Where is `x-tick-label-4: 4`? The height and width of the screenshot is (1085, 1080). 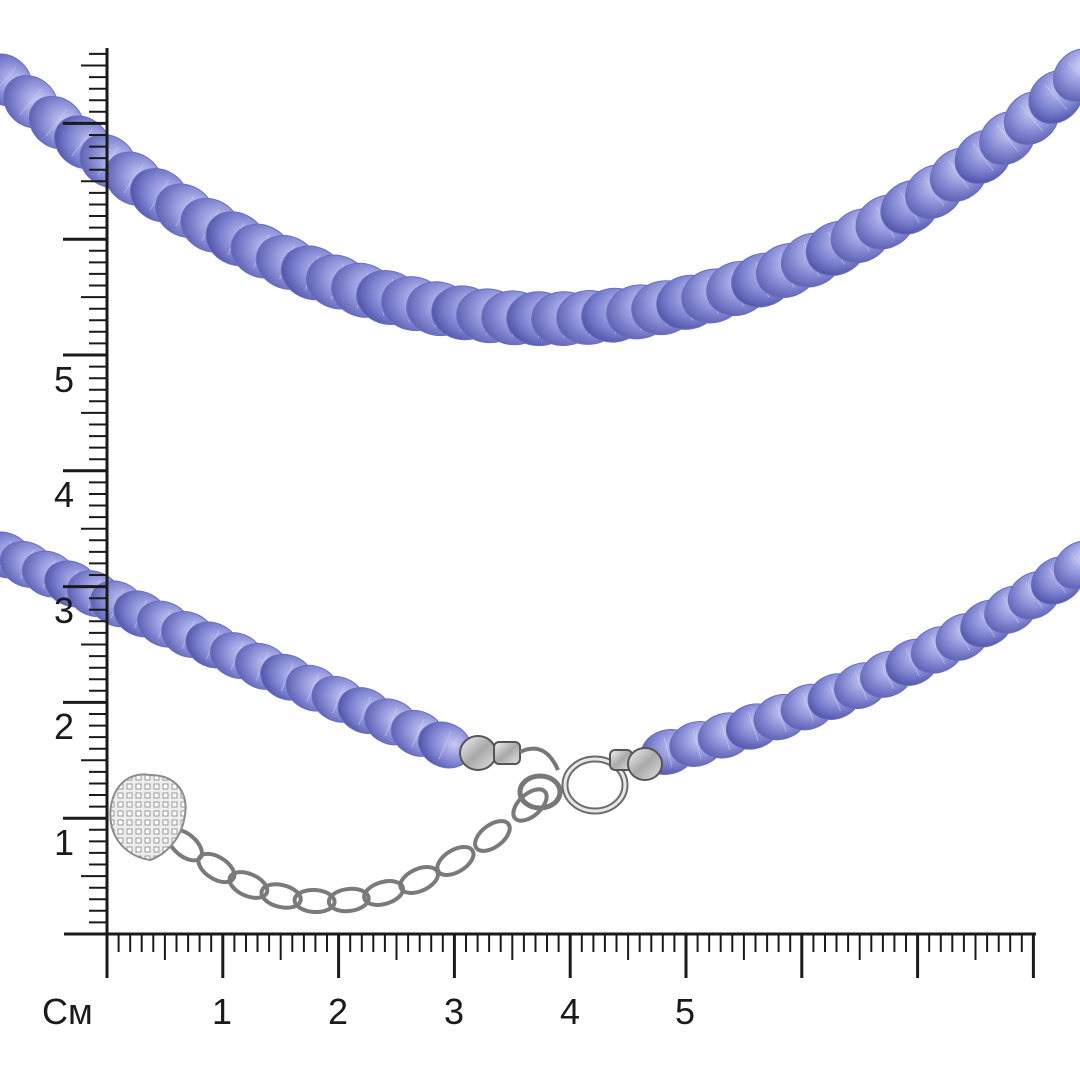
x-tick-label-4: 4 is located at coordinates (570, 1011).